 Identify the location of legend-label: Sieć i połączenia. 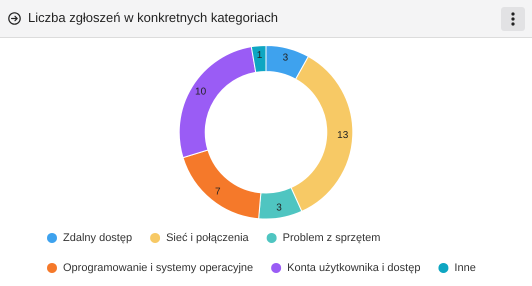
(208, 238).